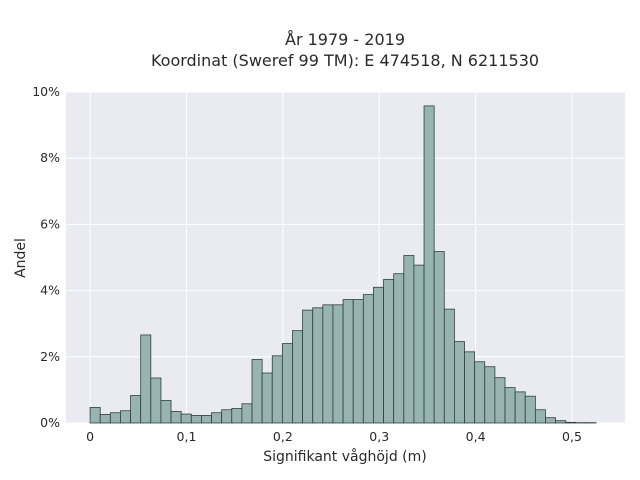 Image resolution: width=640 pixels, height=480 pixels. What do you see at coordinates (345, 39) in the screenshot?
I see `chart-title: År 1979 - 2019` at bounding box center [345, 39].